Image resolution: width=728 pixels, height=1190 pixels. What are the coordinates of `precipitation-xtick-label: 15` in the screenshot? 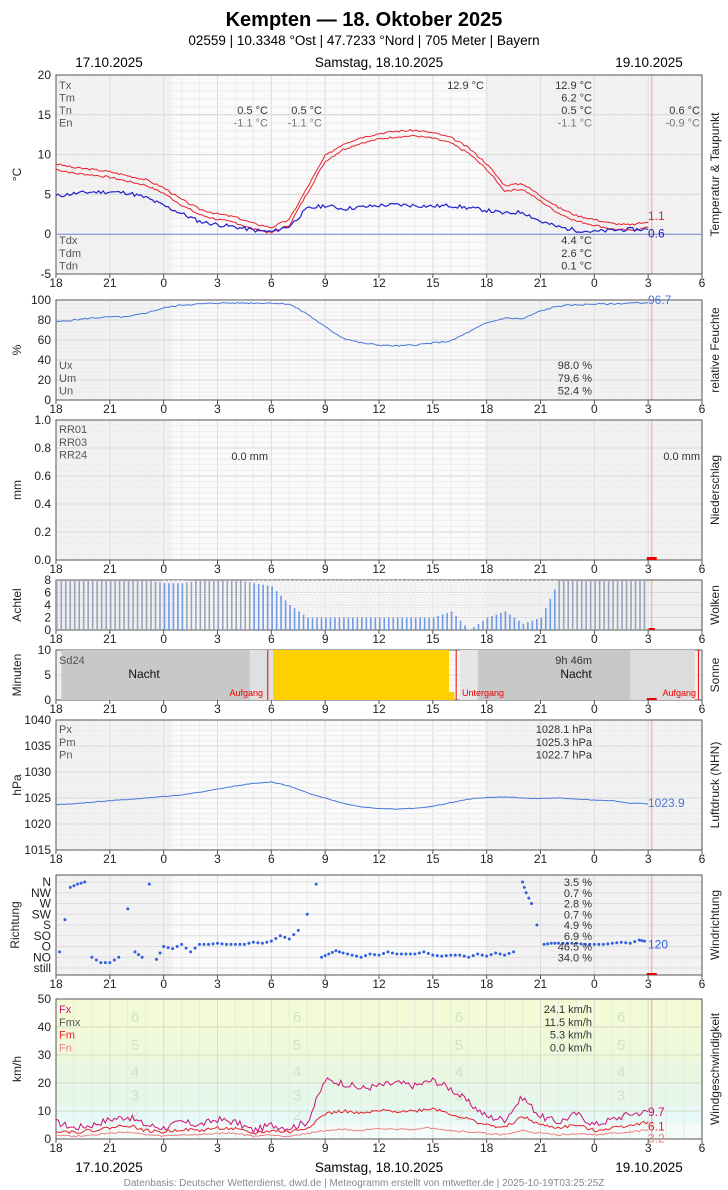 It's located at (433, 569).